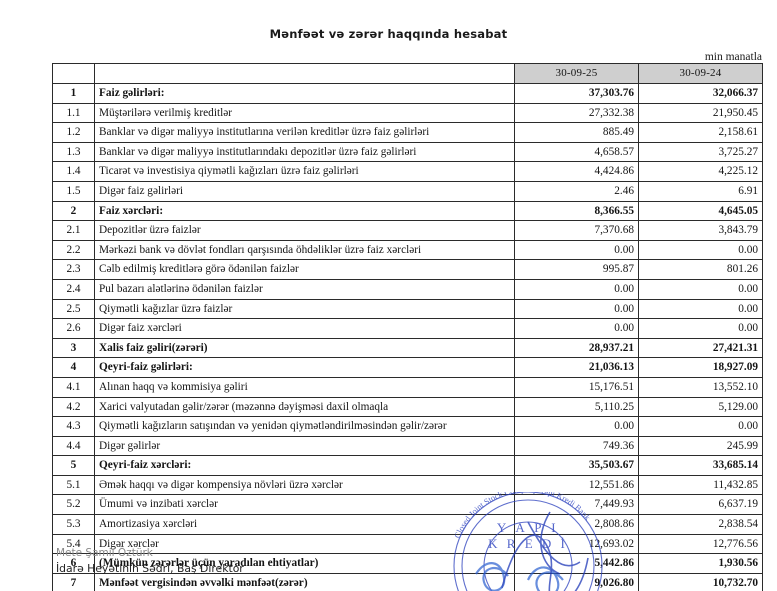 The image size is (777, 591). I want to click on row-label: Pul bazarı alətlərinə ödənilən faizlər, so click(304, 289).